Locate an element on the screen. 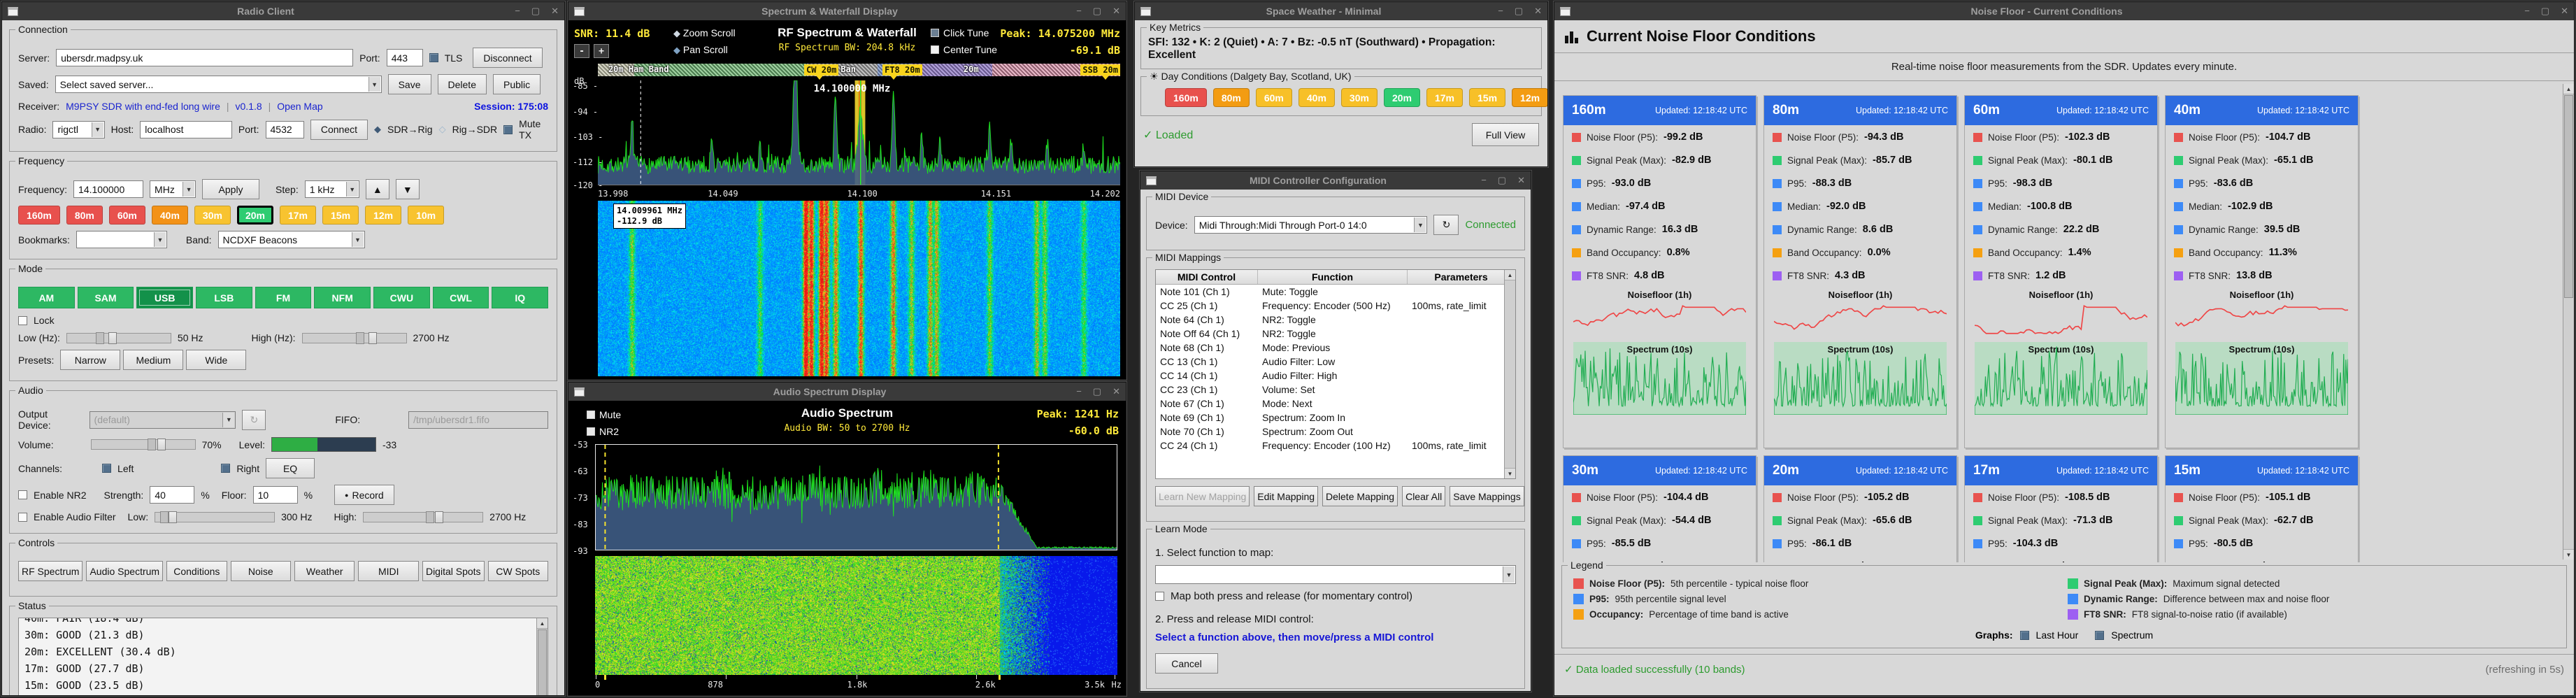 This screenshot has width=2576, height=698. mode-button-nfm: NFM is located at coordinates (342, 297).